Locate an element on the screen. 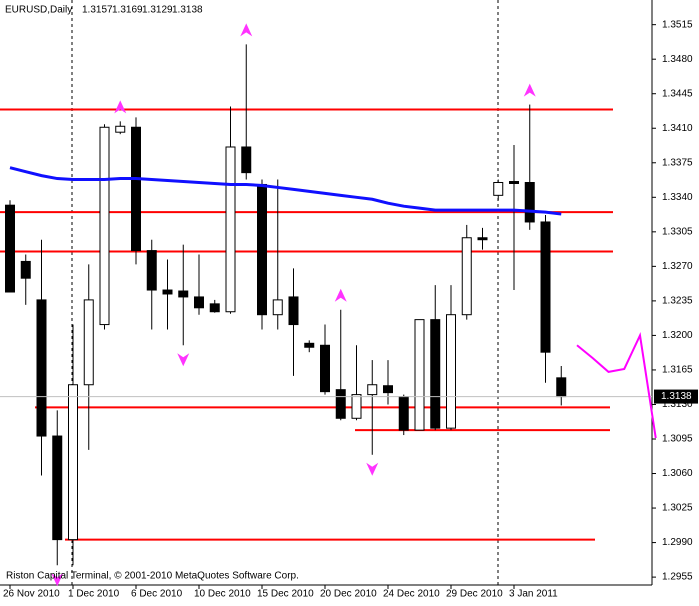 Image resolution: width=699 pixels, height=606 pixels. y-tick-label: 1.3445 is located at coordinates (677, 93).